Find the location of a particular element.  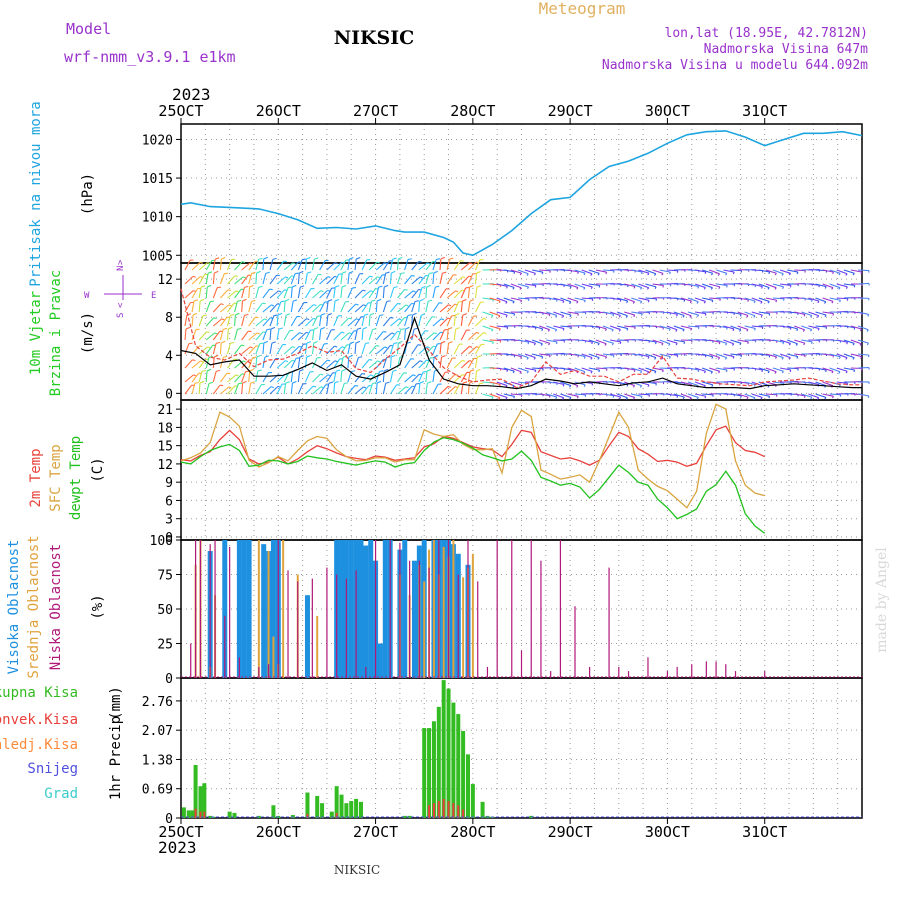

y-tick-label: 9 is located at coordinates (169, 483).